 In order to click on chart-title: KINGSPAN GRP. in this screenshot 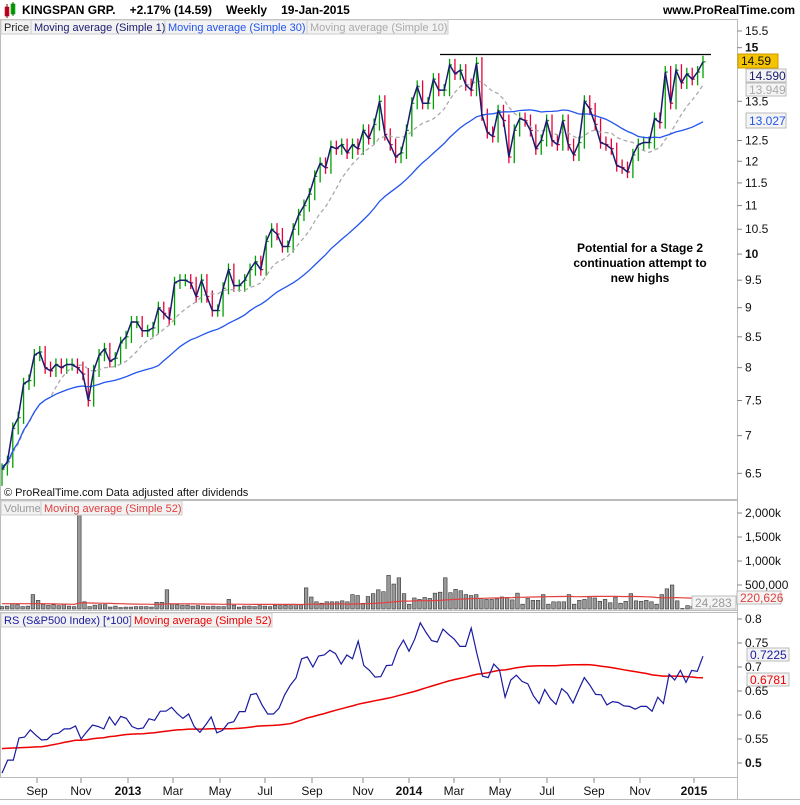, I will do `click(69, 10)`.